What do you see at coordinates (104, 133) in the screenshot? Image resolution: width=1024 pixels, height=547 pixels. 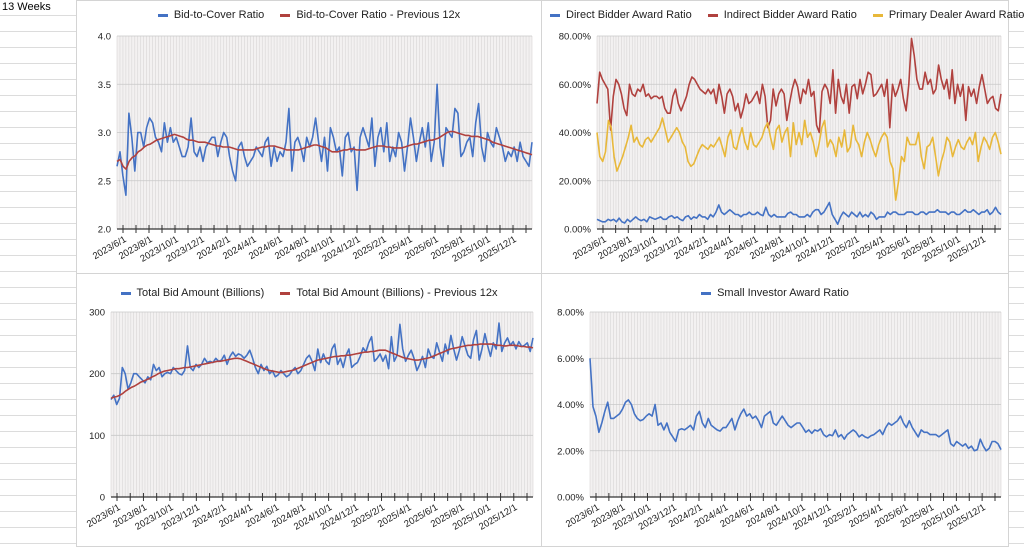 I see `y-tick-label: 3.0` at bounding box center [104, 133].